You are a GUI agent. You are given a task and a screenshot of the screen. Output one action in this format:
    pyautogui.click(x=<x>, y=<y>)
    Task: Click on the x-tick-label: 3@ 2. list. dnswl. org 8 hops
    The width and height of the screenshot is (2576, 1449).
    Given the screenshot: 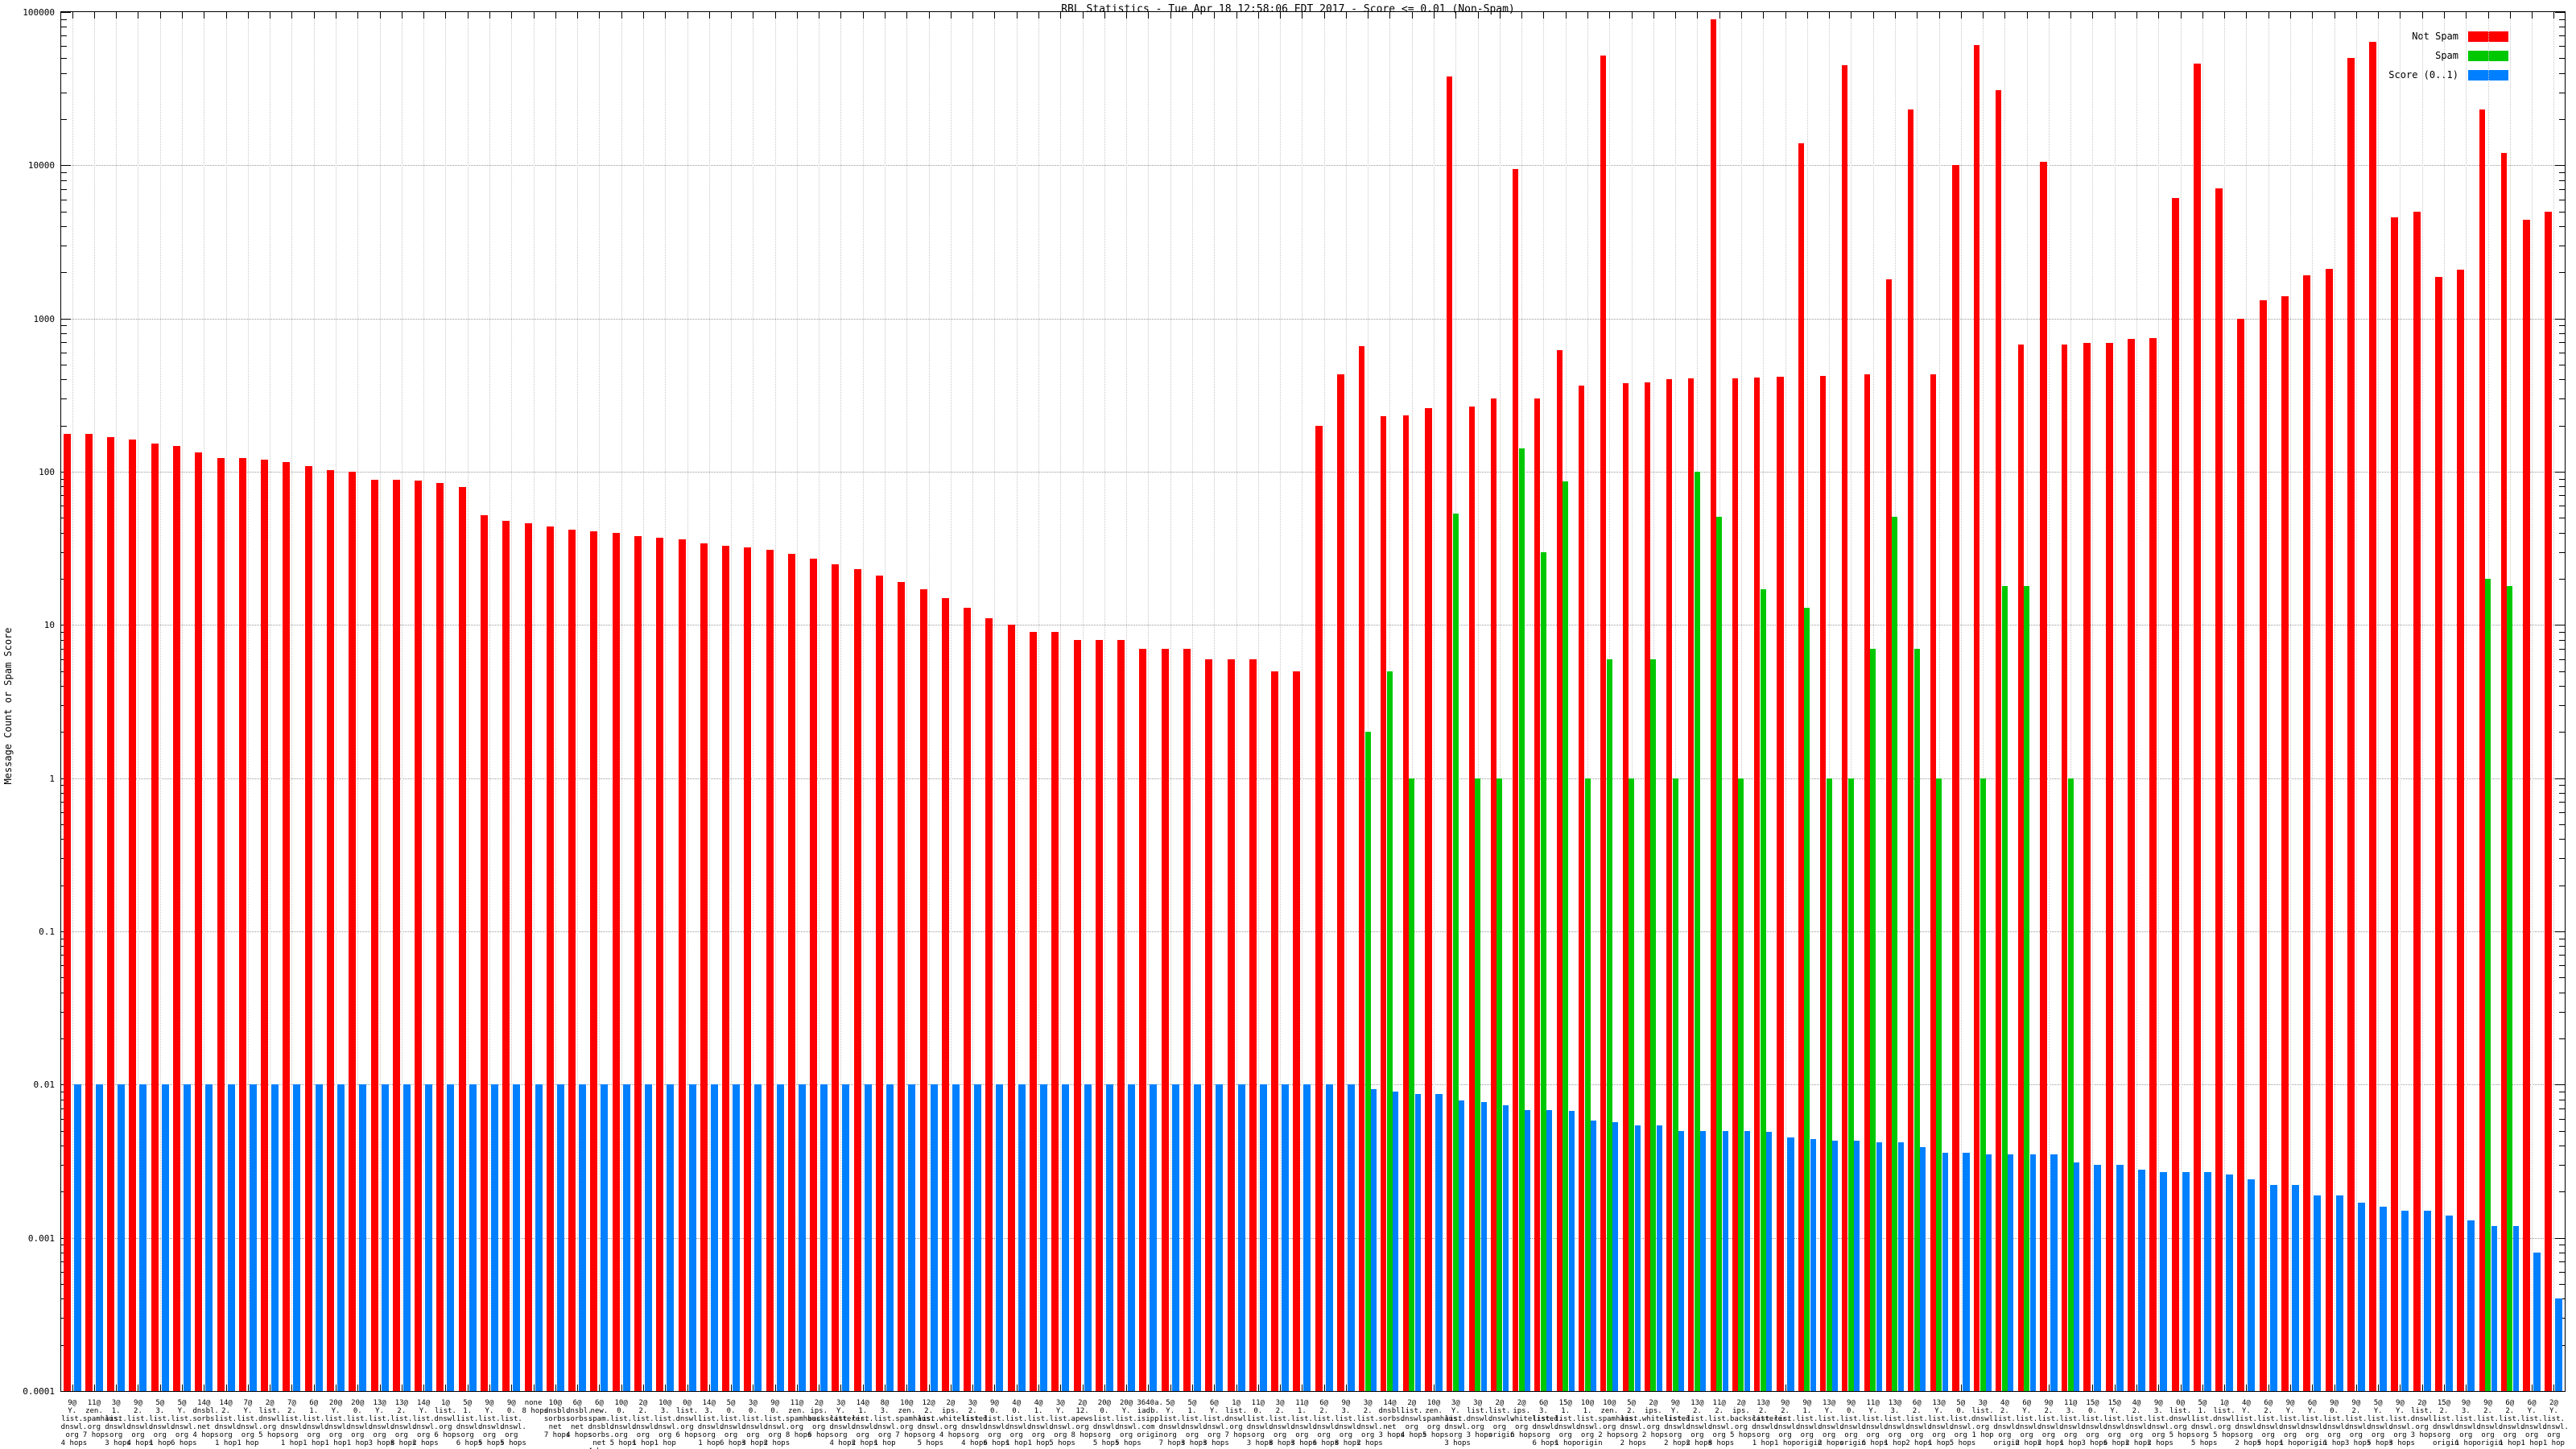 What is the action you would take?
    pyautogui.click(x=1282, y=1423)
    